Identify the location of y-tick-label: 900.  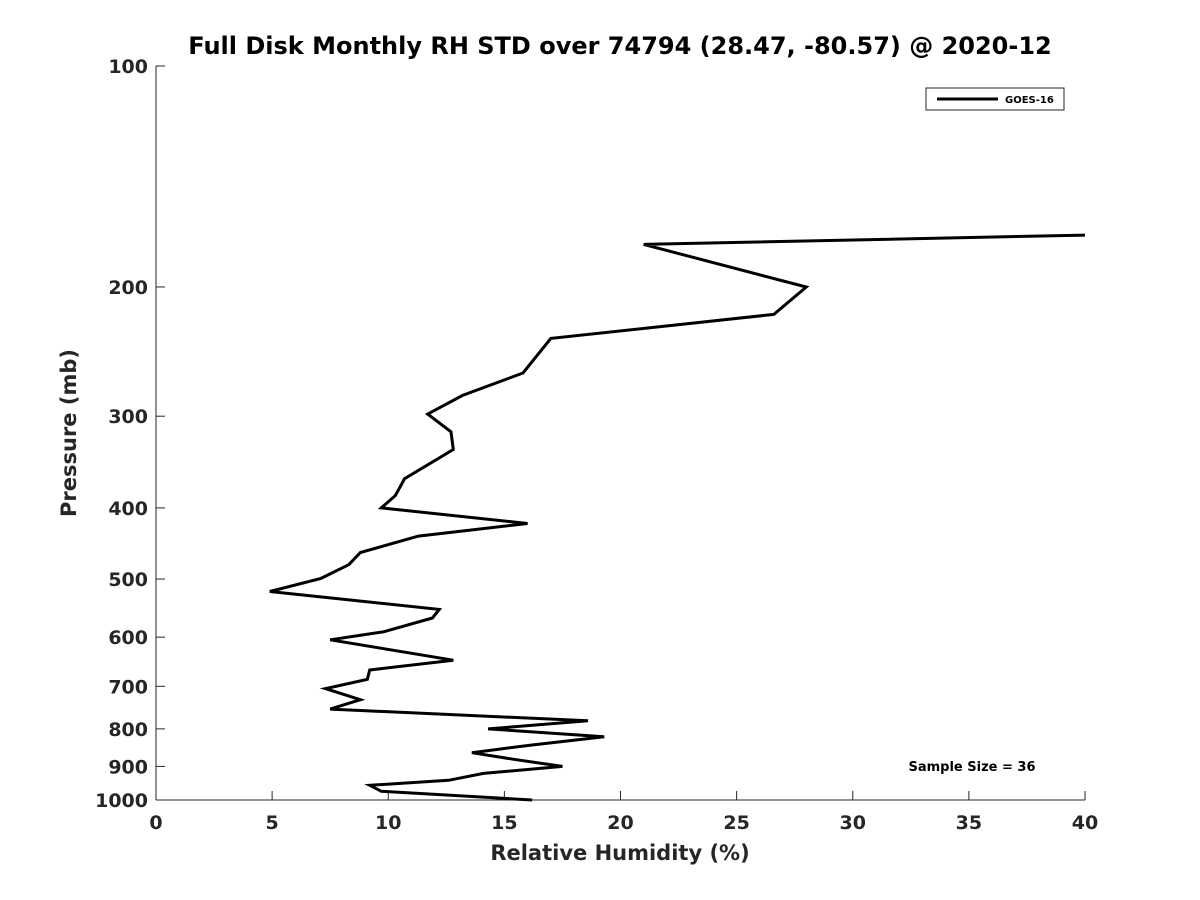
(128, 767).